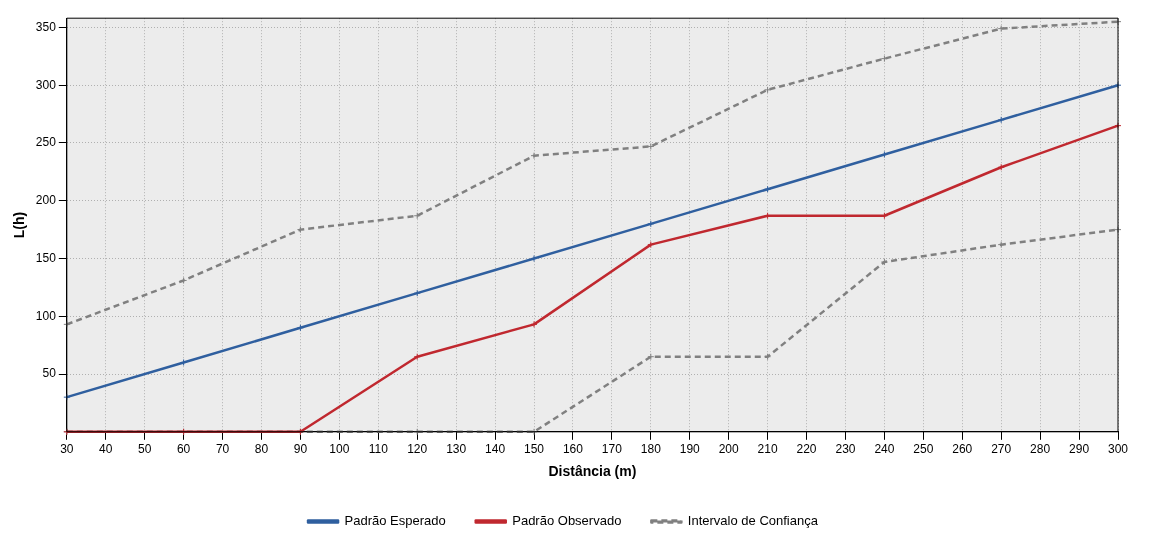 The width and height of the screenshot is (1153, 550). What do you see at coordinates (46, 26) in the screenshot?
I see `y-tick-label: 350` at bounding box center [46, 26].